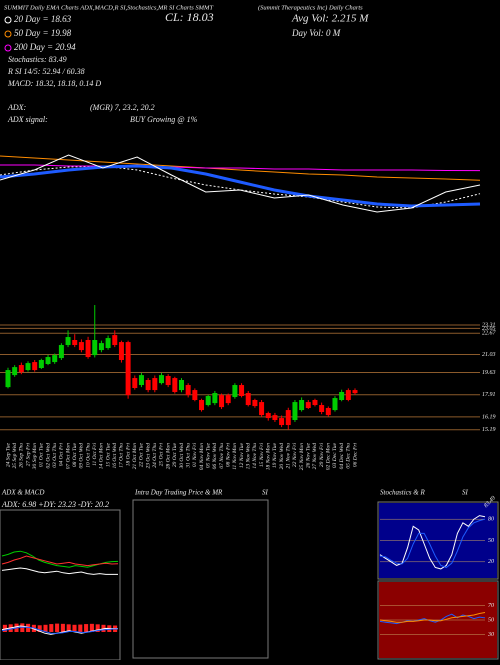  Describe the element at coordinates (46, 71) in the screenshot. I see `rsi: R SI 14/5: 52.94 / 60.38` at that location.